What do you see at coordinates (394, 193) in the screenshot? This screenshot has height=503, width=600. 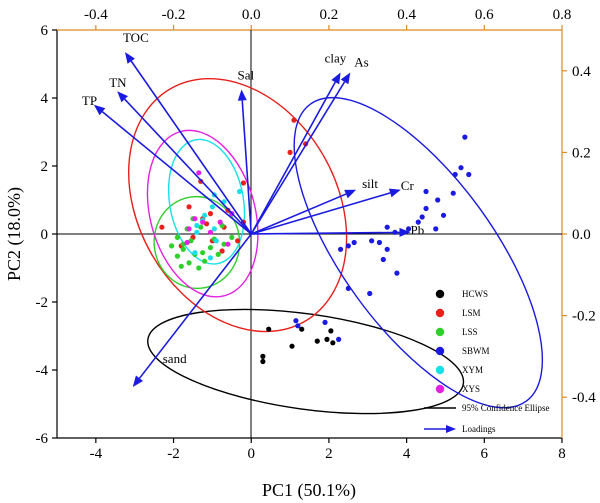 I see `loading-arrowhead-cr` at bounding box center [394, 193].